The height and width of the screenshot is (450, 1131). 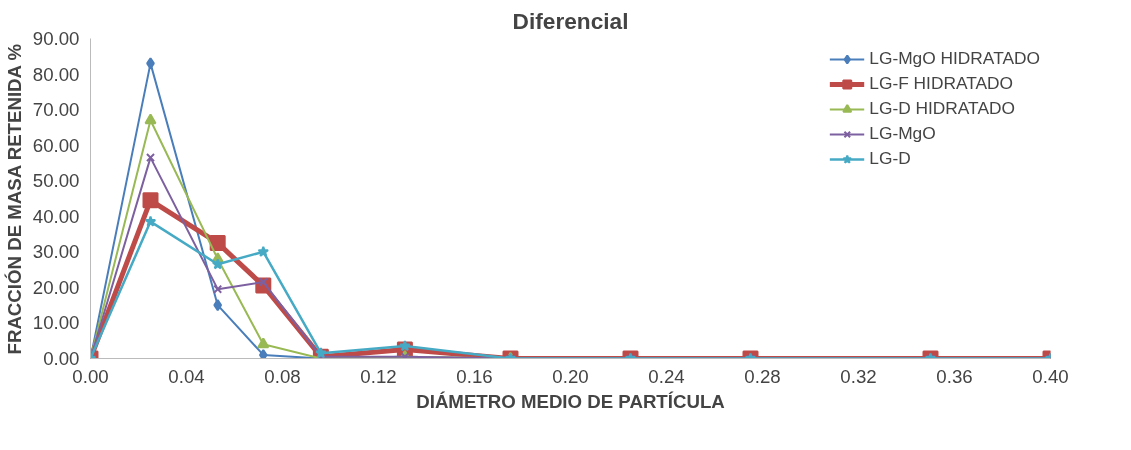 What do you see at coordinates (56, 145) in the screenshot?
I see `y-tick-label: 60.00` at bounding box center [56, 145].